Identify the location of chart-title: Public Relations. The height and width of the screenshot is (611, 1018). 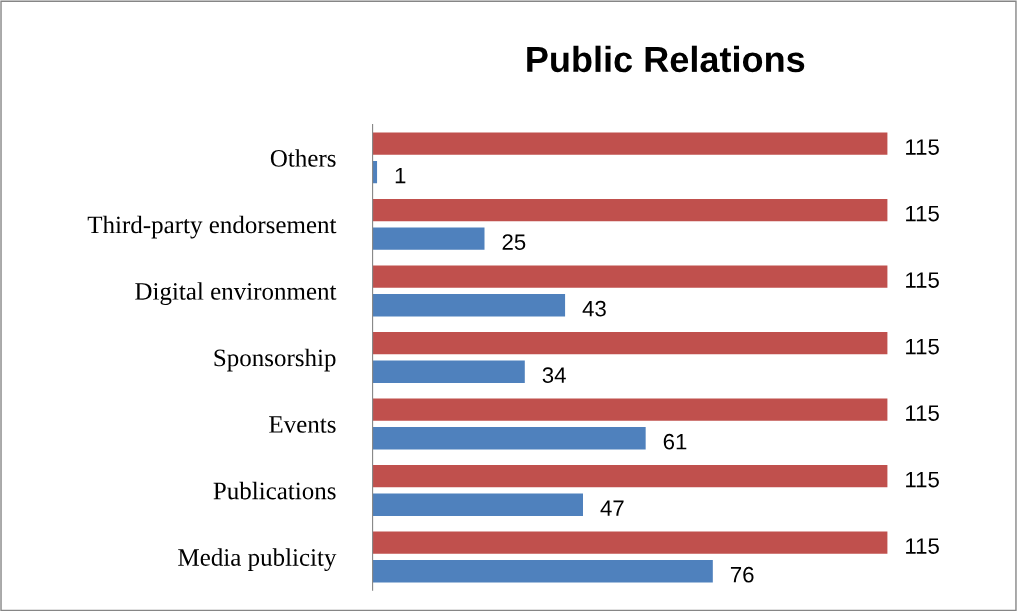
(666, 59).